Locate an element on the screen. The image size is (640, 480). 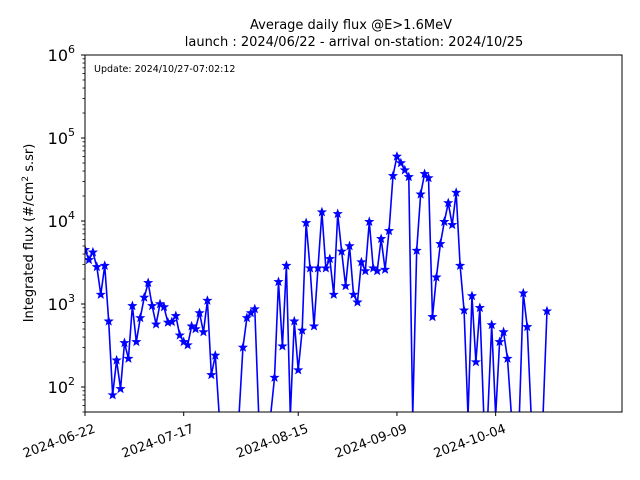
chart-title: Average daily flux @E>1.6MeV is located at coordinates (351, 25).